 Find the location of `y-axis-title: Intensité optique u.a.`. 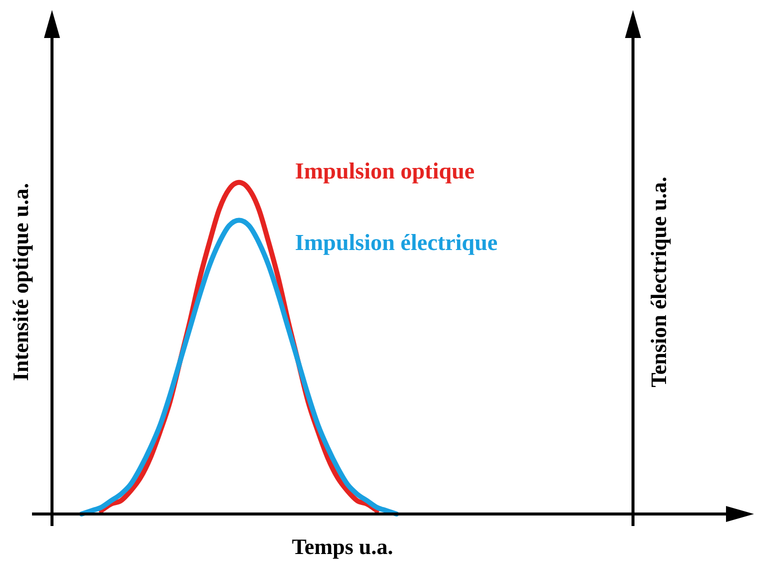

y-axis-title: Intensité optique u.a. is located at coordinates (20, 282).